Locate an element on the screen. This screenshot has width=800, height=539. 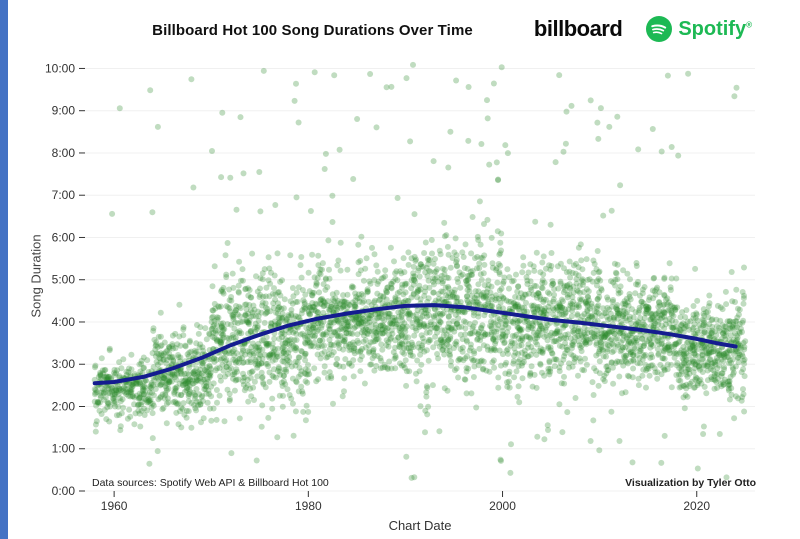
y-tick-label: 7:00 is located at coordinates (64, 195).